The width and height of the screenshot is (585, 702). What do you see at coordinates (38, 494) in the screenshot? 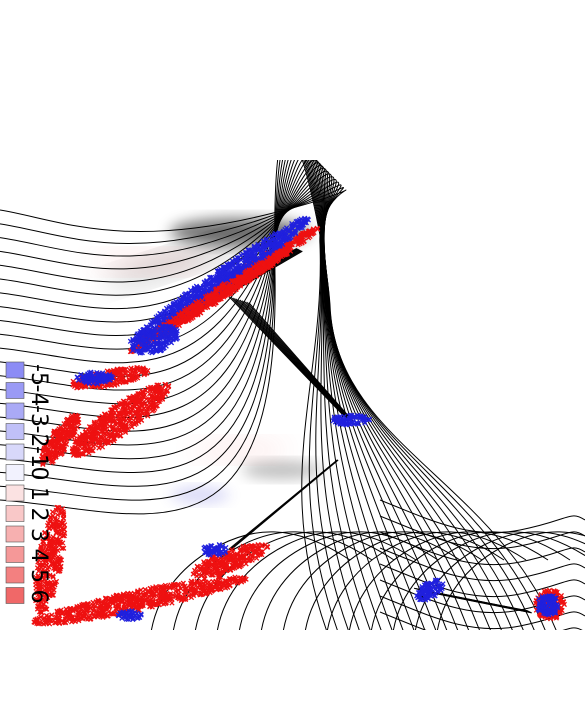
I see `legend-label: 1` at bounding box center [38, 494].